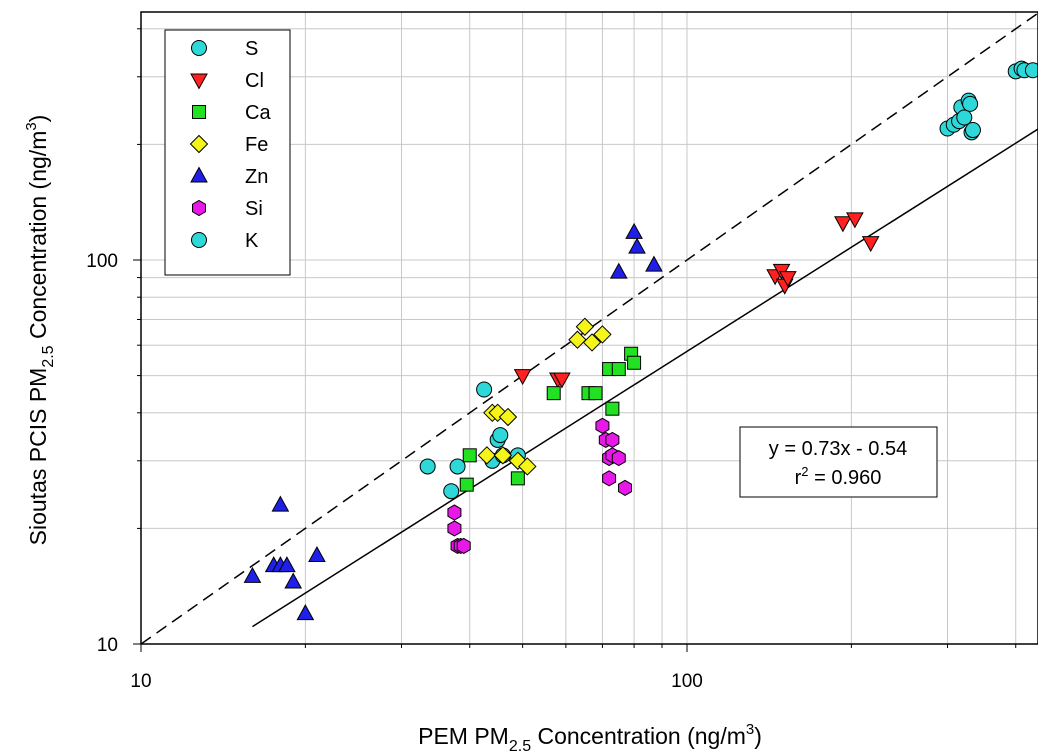 The image size is (1038, 756). What do you see at coordinates (254, 81) in the screenshot?
I see `legend-label-cl: Cl` at bounding box center [254, 81].